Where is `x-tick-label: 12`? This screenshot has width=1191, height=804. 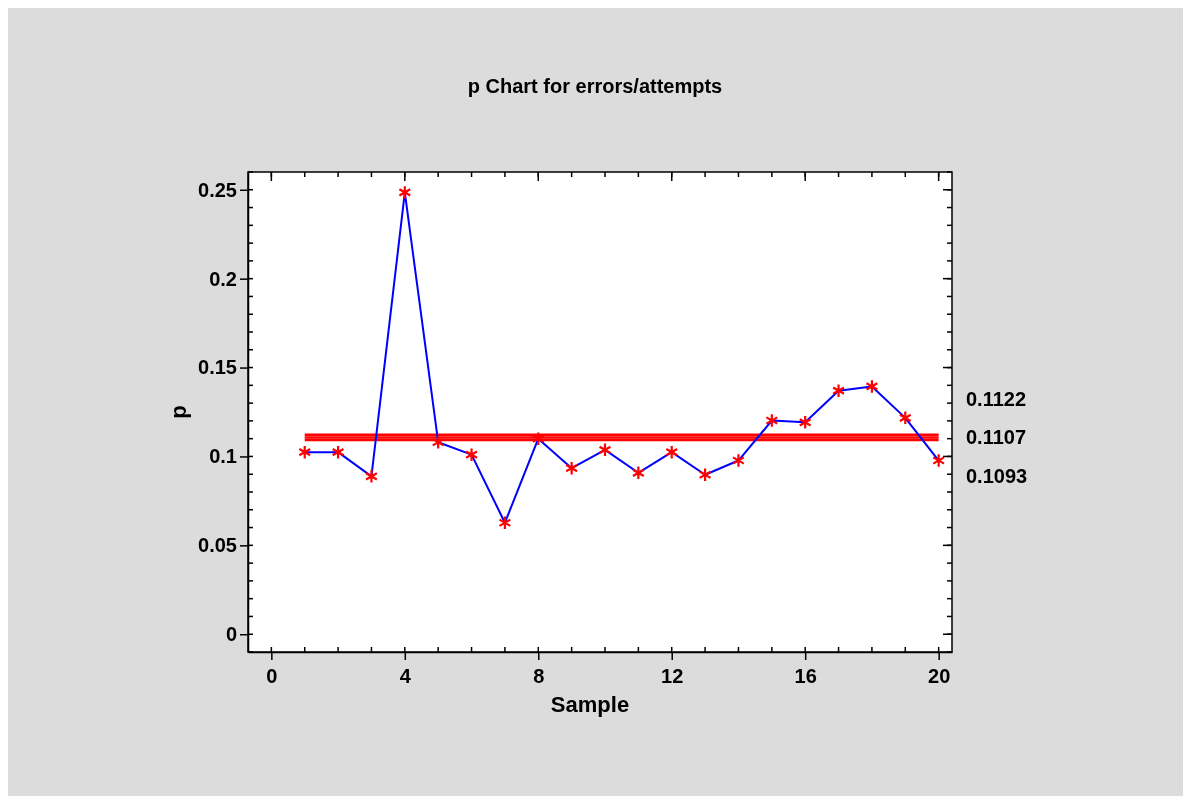
x-tick-label: 12 is located at coordinates (672, 676).